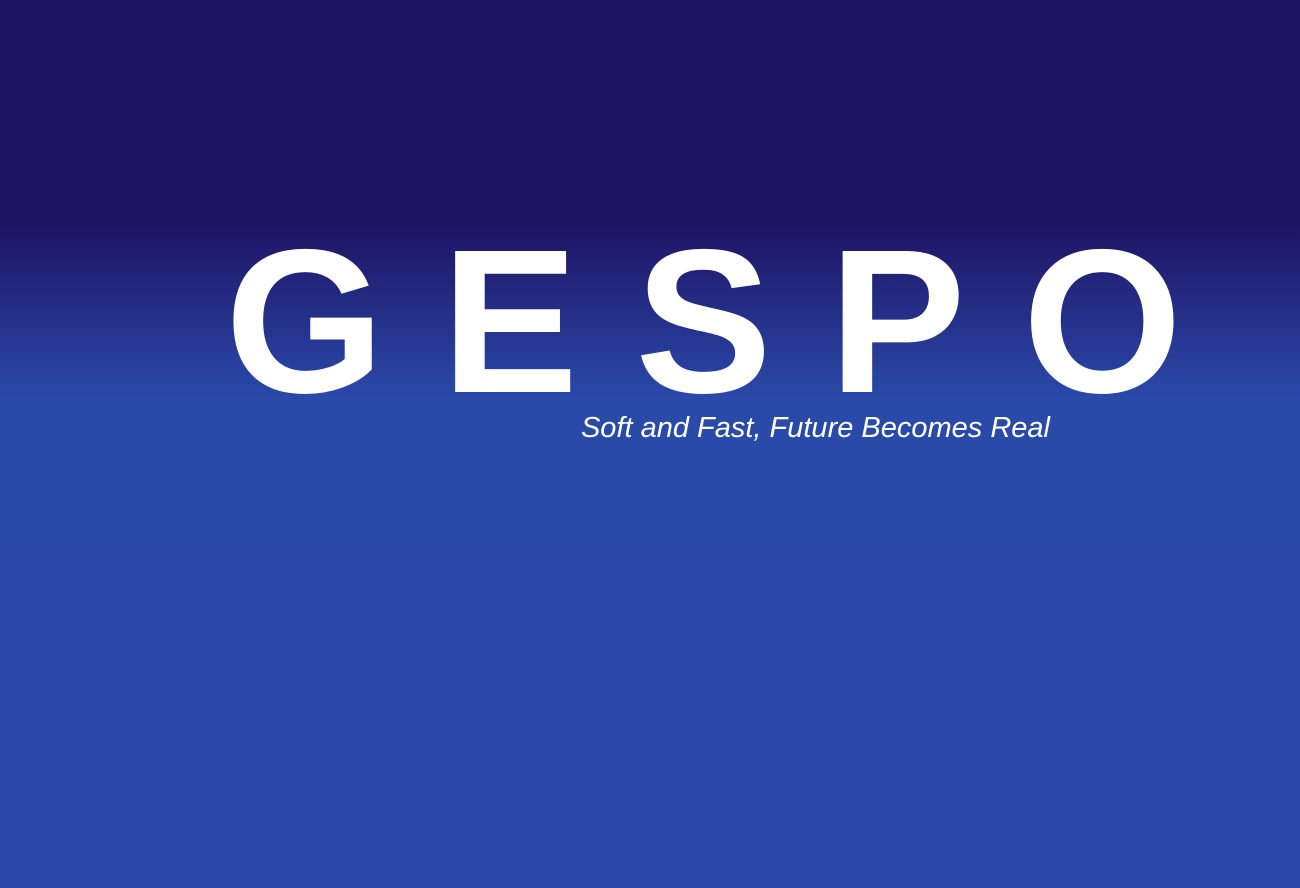 This screenshot has height=888, width=1300. I want to click on tagline: Soft and Fast, Future Becomes Real, so click(815, 428).